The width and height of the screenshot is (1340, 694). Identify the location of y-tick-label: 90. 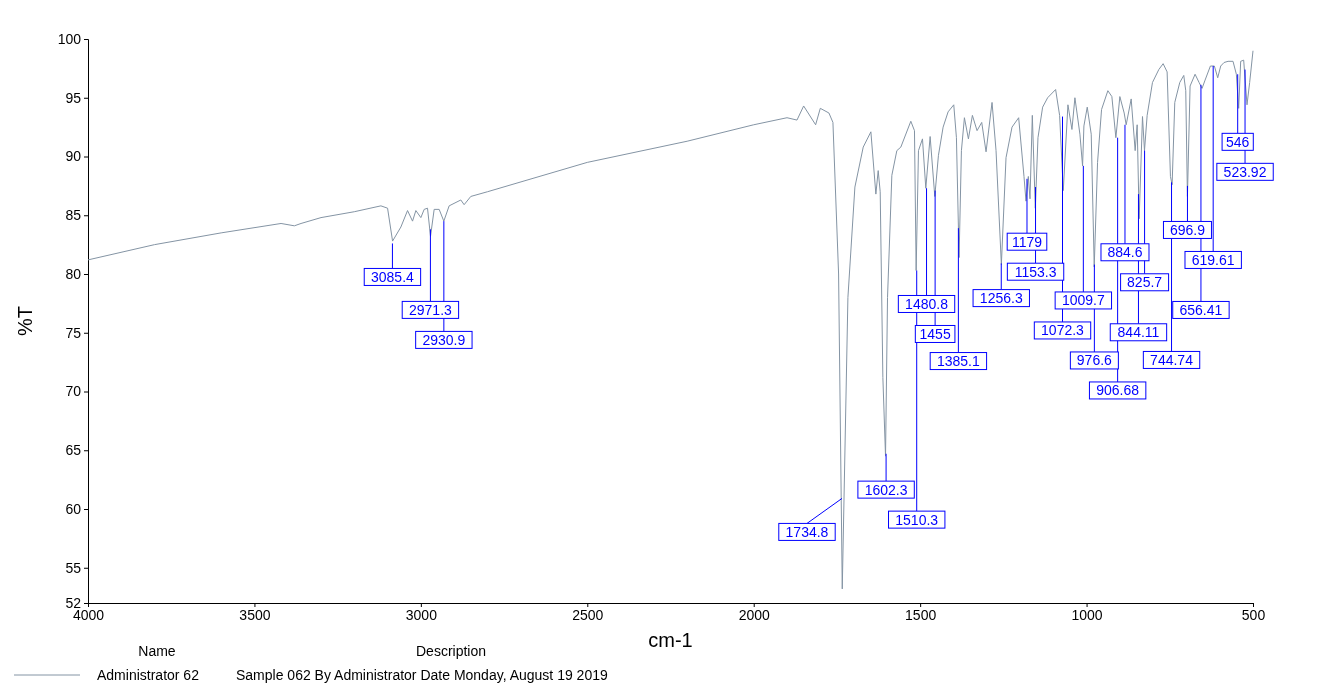
(73, 156).